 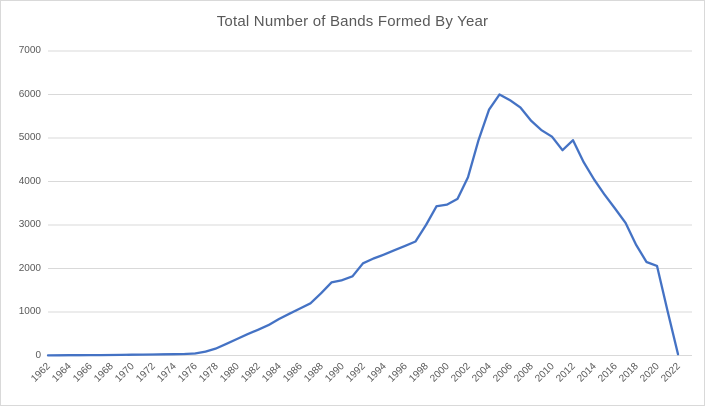 What do you see at coordinates (352, 21) in the screenshot?
I see `chart-title: Total Number of Bands Formed By Year` at bounding box center [352, 21].